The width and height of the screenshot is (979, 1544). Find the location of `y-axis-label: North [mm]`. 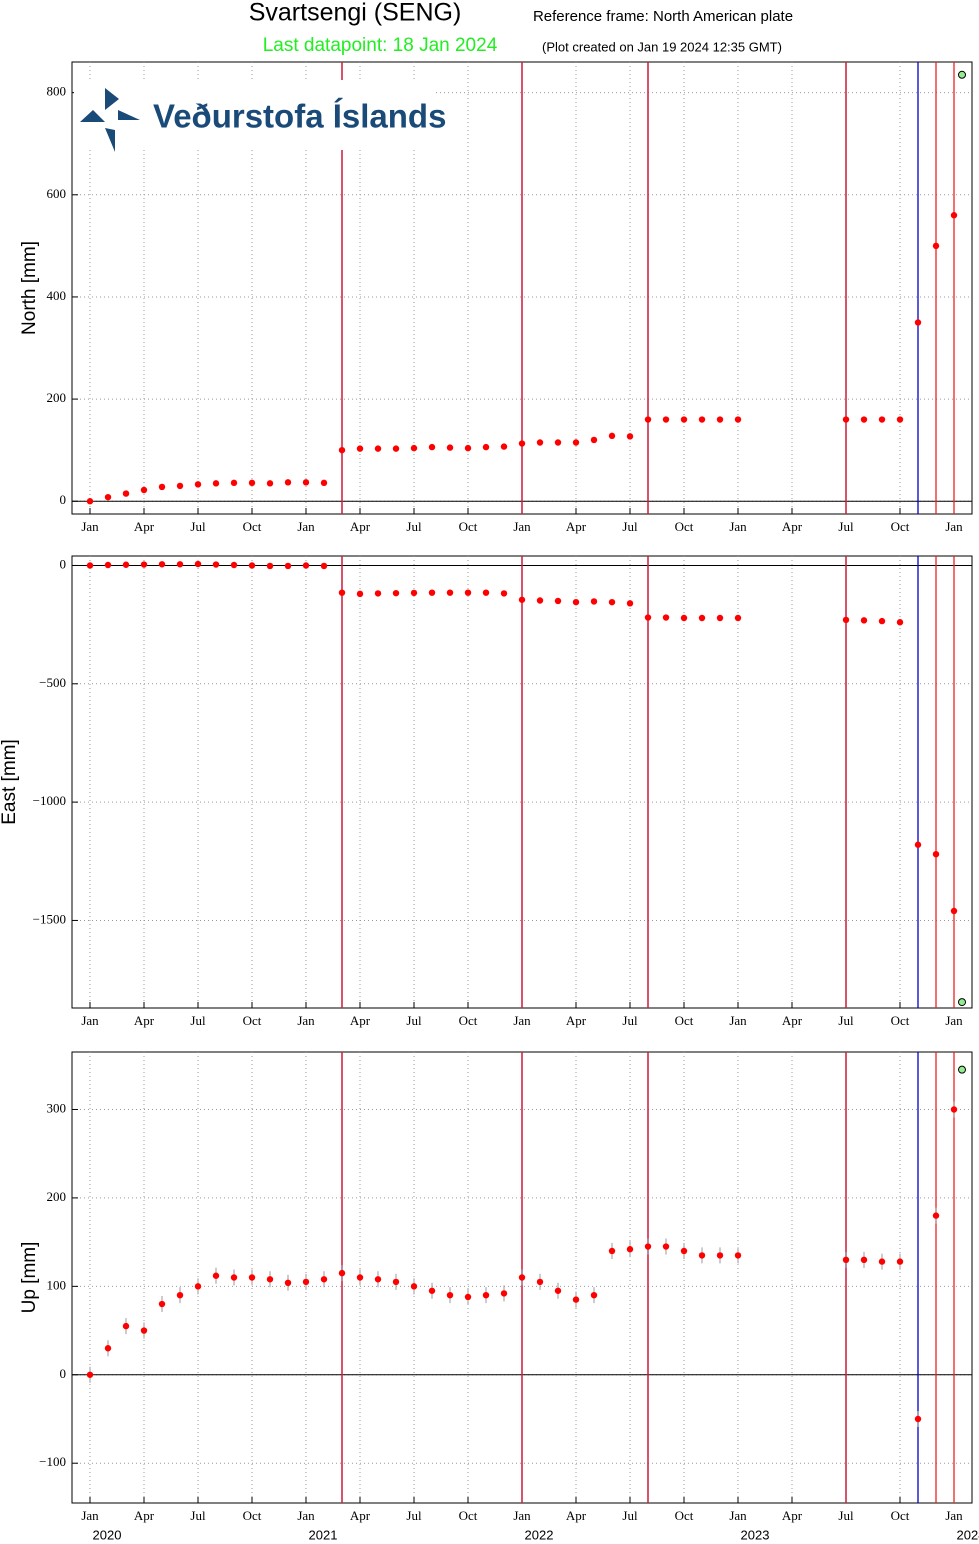

y-axis-label: North [mm] is located at coordinates (29, 288).